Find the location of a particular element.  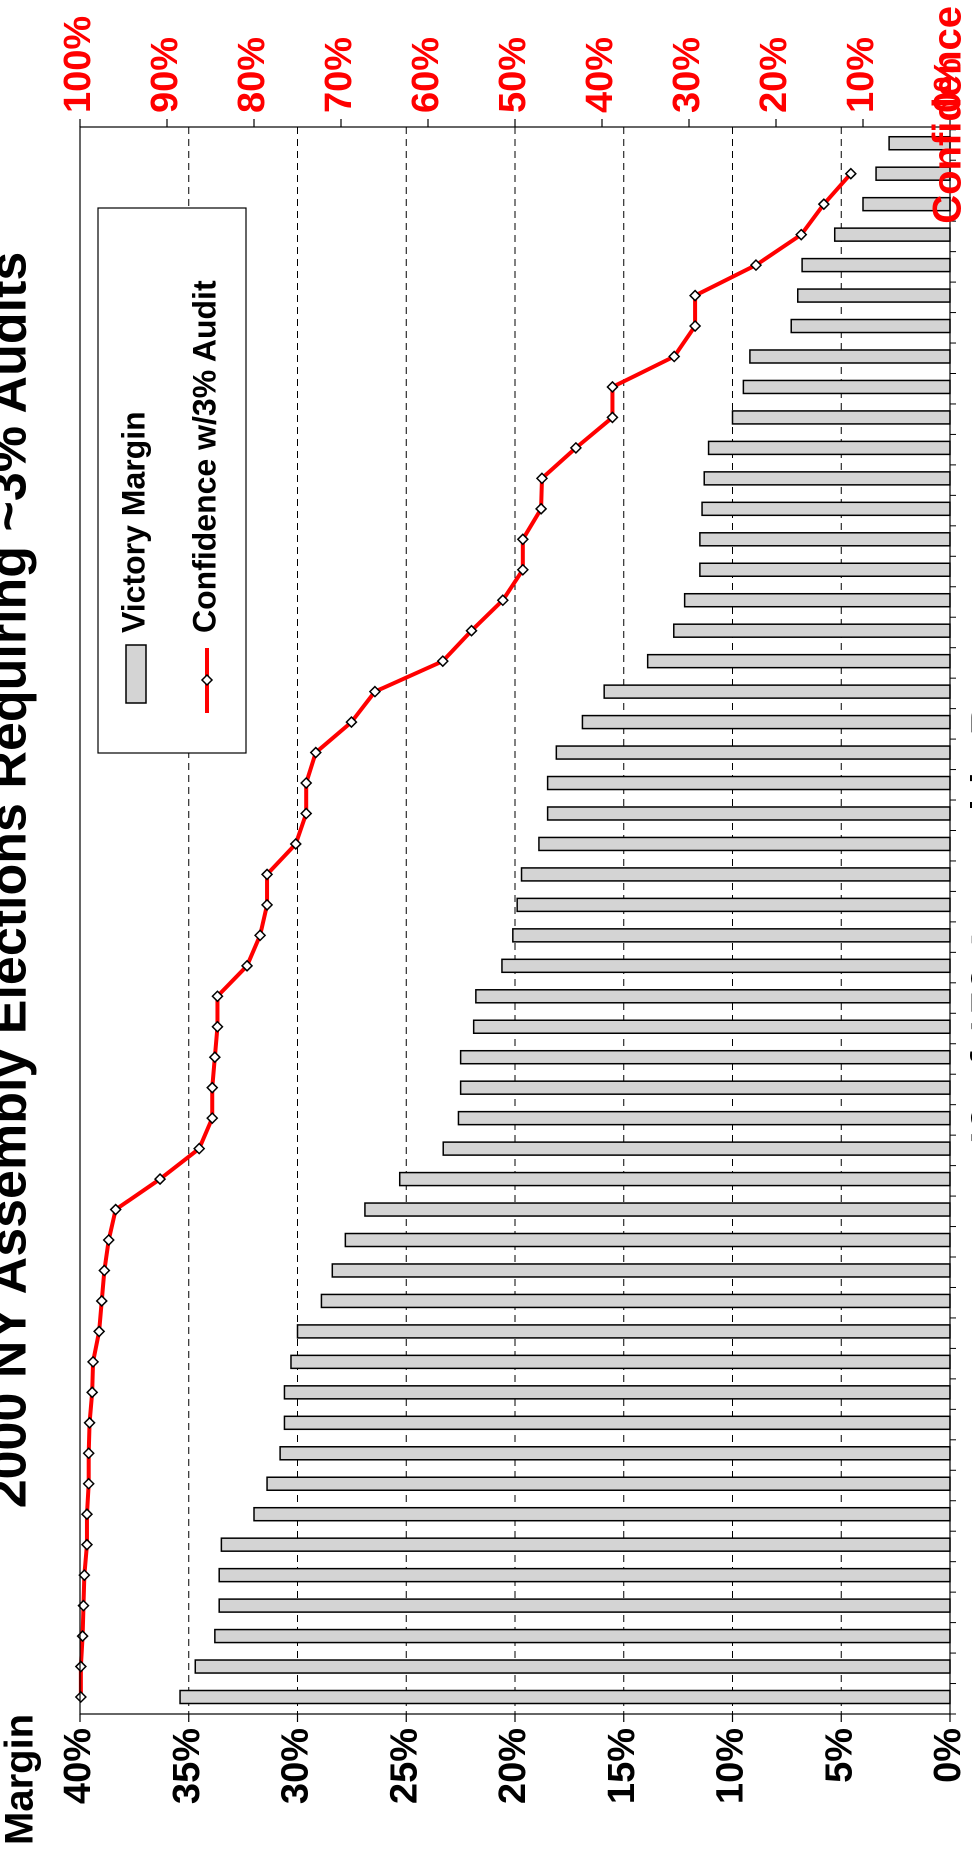

confidence-tick-label: 0% is located at coordinates (948, 85).